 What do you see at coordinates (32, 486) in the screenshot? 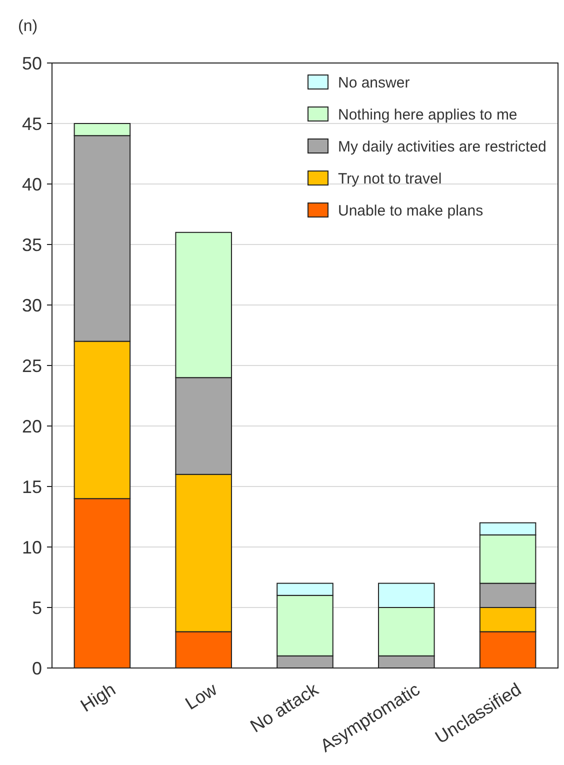
I see `y-tick-label: 15` at bounding box center [32, 486].